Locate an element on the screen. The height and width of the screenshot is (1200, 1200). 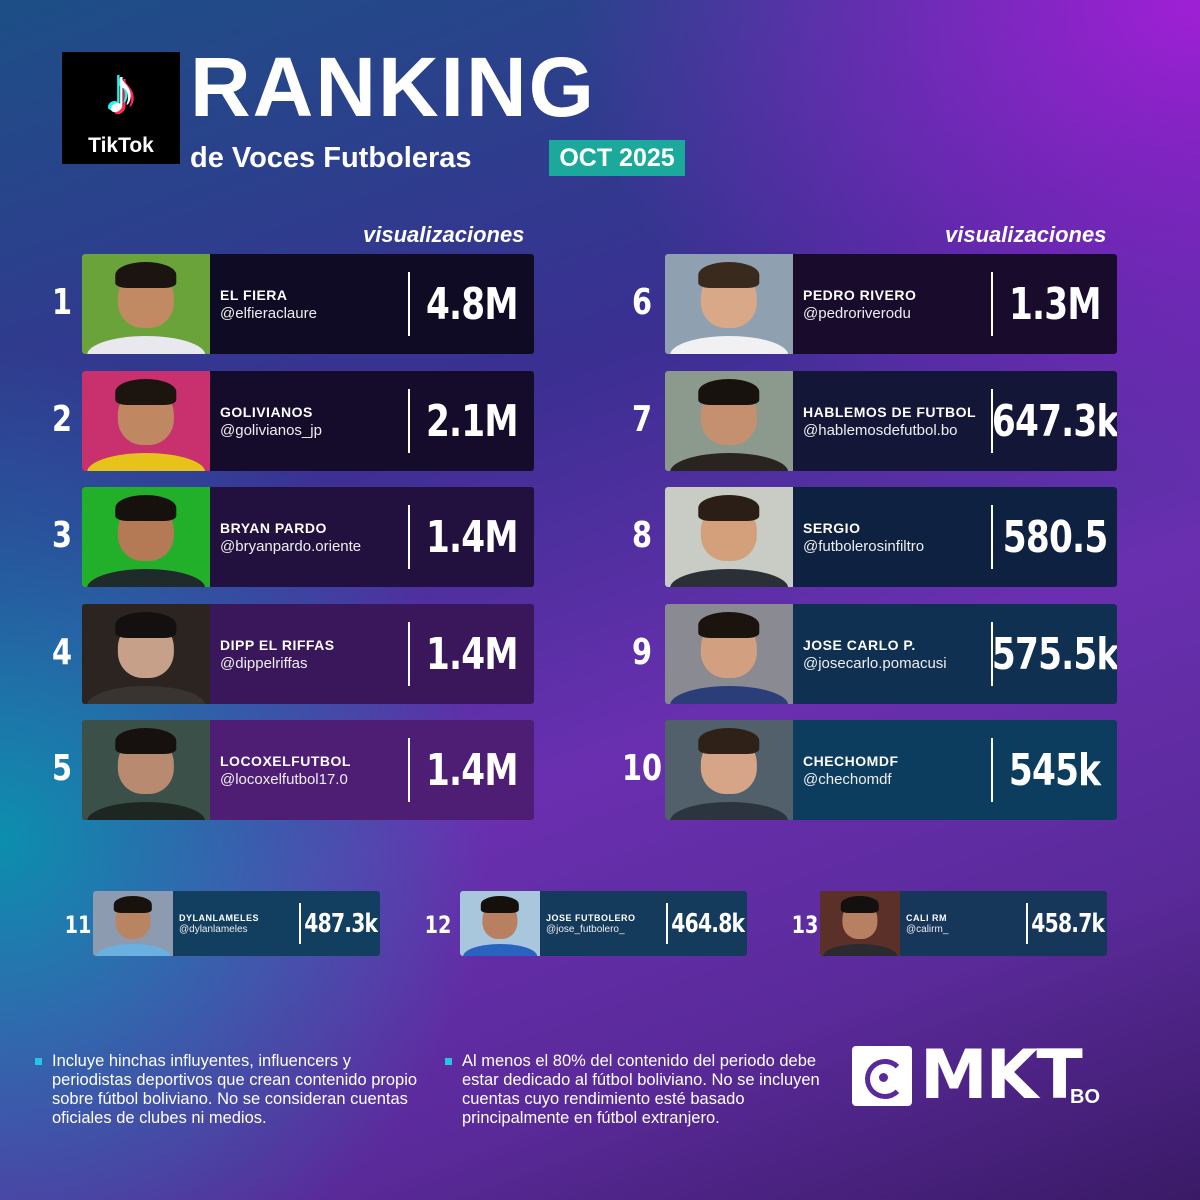
ranking-card: LOCOXELFUTBOL @locoxelfutbol17.0 1.4M is located at coordinates (308, 770).